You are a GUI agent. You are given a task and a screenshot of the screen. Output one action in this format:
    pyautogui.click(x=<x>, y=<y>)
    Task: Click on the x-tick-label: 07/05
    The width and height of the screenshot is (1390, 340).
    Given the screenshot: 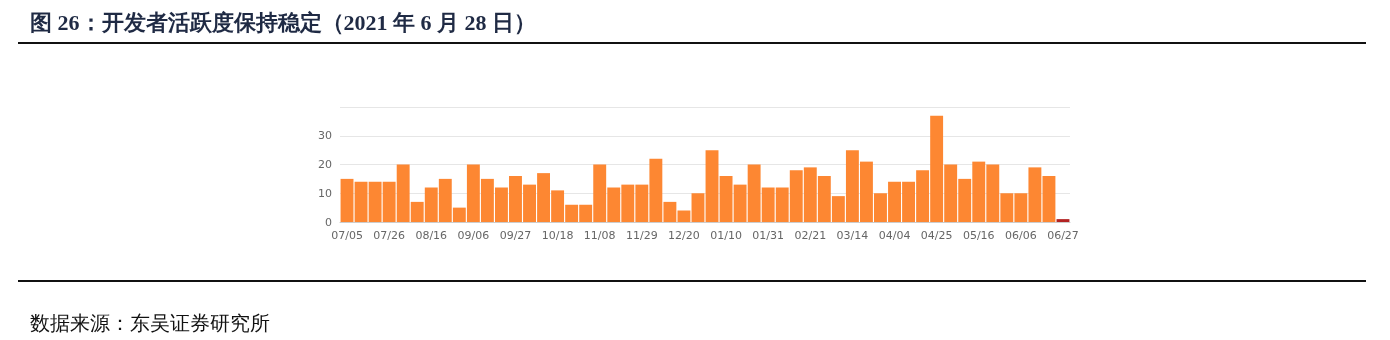 What is the action you would take?
    pyautogui.click(x=347, y=235)
    